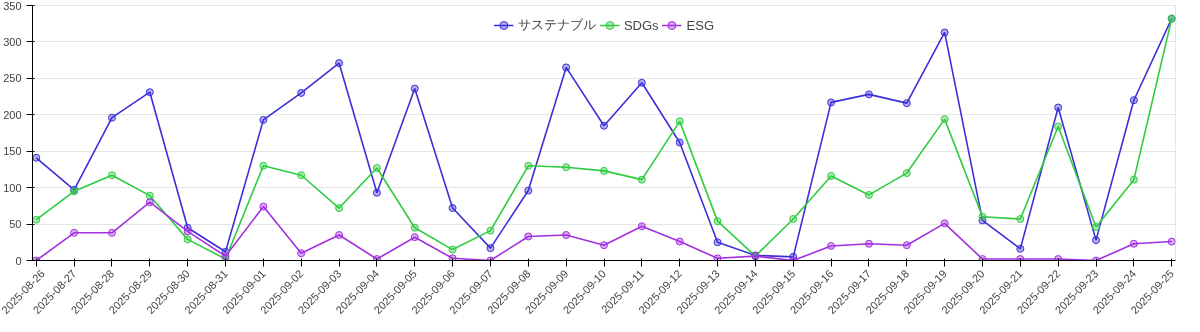  Describe the element at coordinates (15, 224) in the screenshot. I see `y-tick-label: 50` at that location.